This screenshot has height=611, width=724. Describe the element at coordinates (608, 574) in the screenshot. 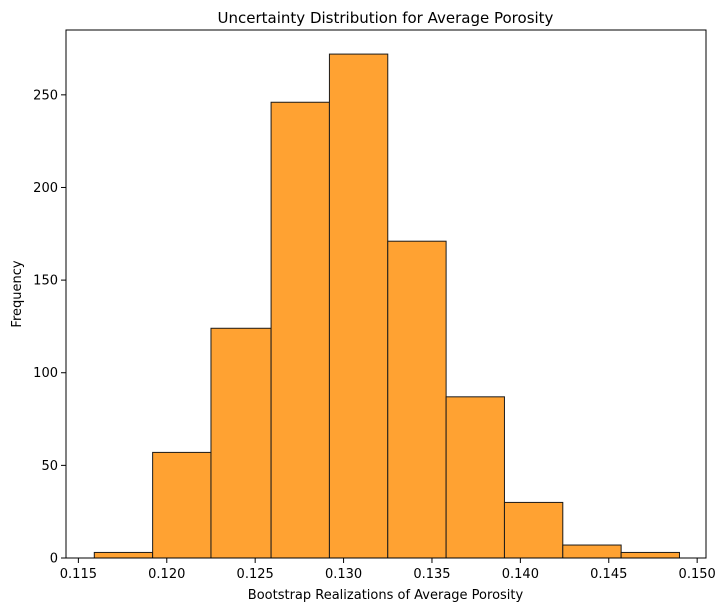

I see `x-tick-label: 0.145` at that location.